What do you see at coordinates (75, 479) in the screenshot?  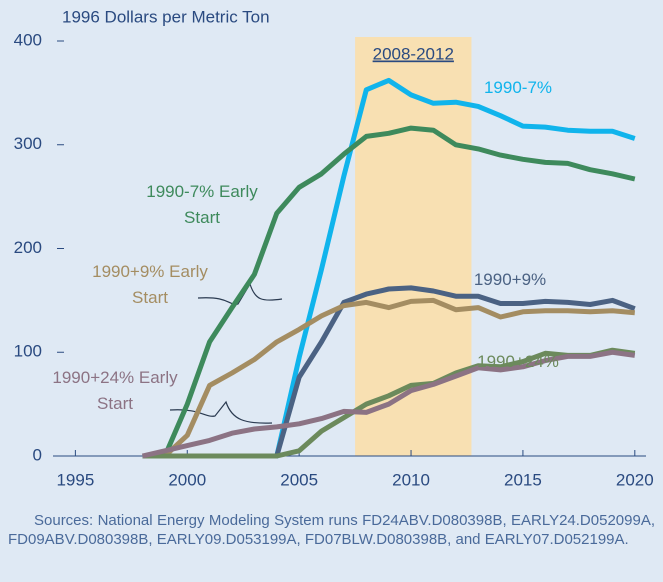 I see `x-tick-label: 1995` at bounding box center [75, 479].